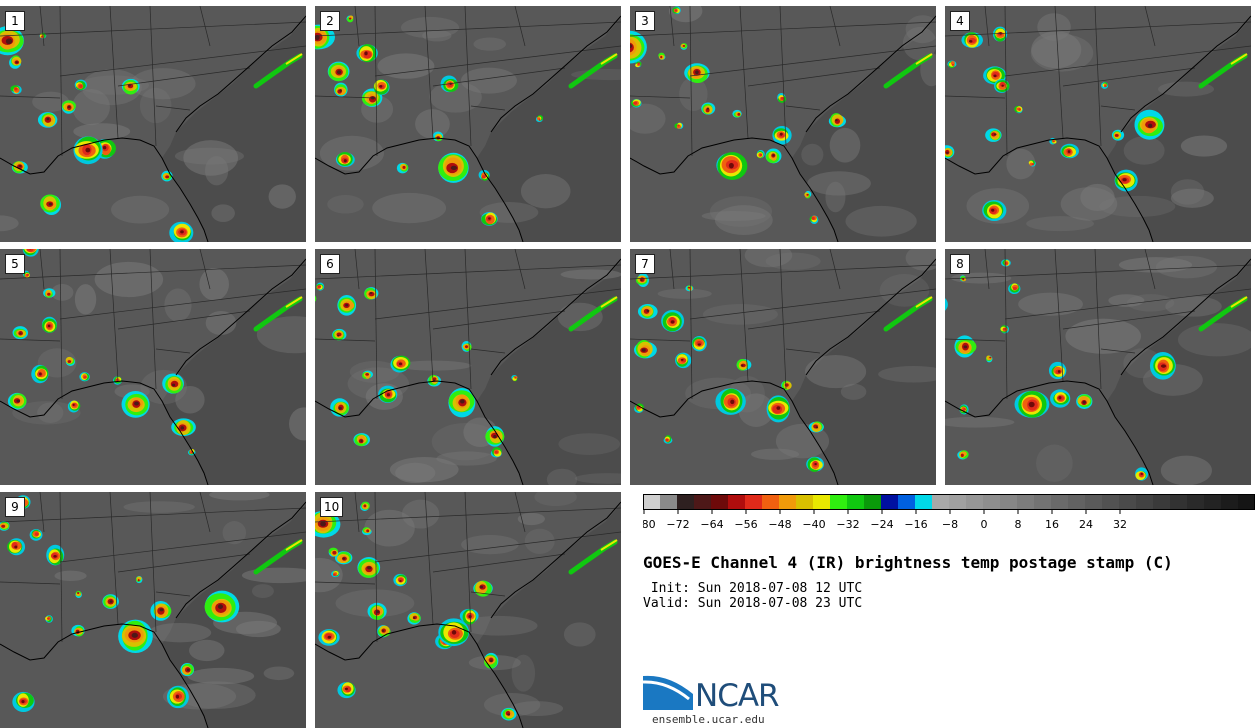 Image resolution: width=1260 pixels, height=728 pixels. Describe the element at coordinates (645, 21) in the screenshot. I see `member-number-label: 3` at that location.